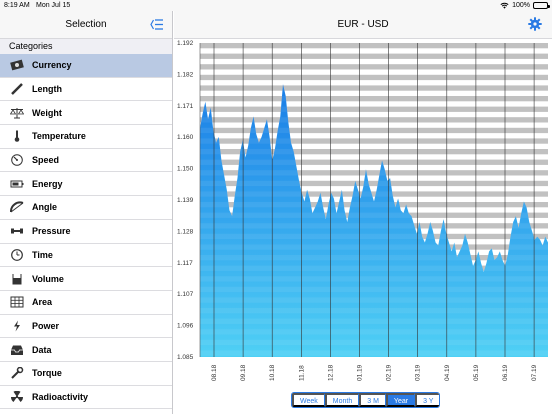  What do you see at coordinates (86, 350) in the screenshot?
I see `sidebar-item-data: Data` at bounding box center [86, 350].